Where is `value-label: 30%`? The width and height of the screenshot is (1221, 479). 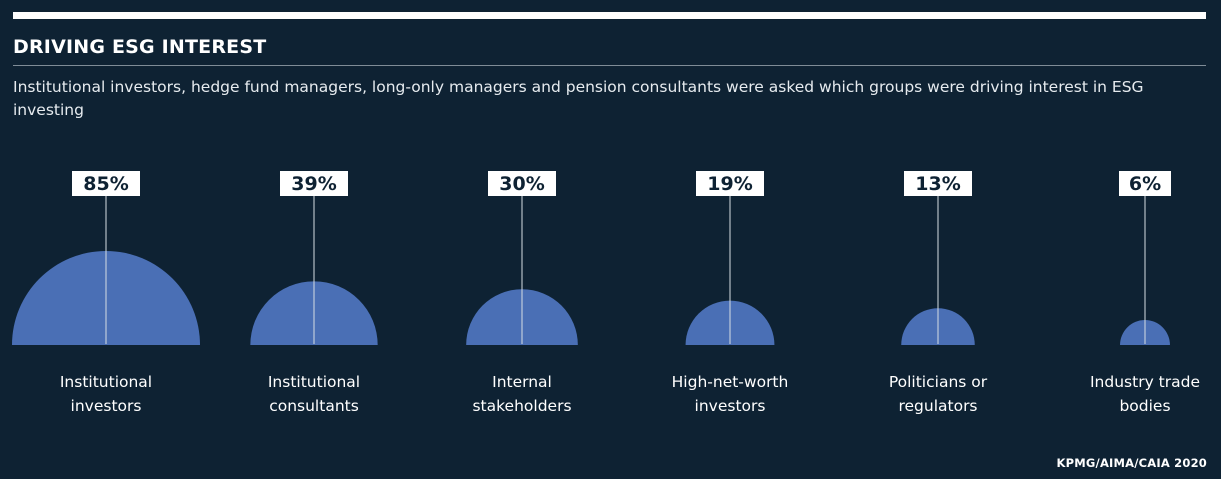 value-label: 30% is located at coordinates (521, 184).